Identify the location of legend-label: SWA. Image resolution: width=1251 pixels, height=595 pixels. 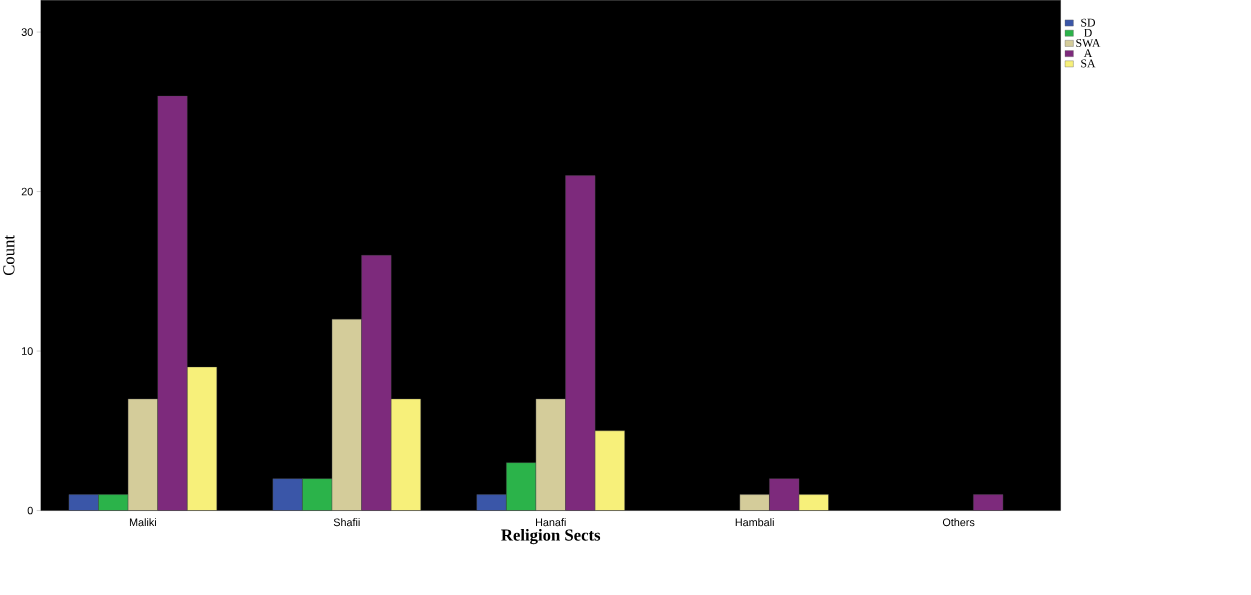
(1088, 43).